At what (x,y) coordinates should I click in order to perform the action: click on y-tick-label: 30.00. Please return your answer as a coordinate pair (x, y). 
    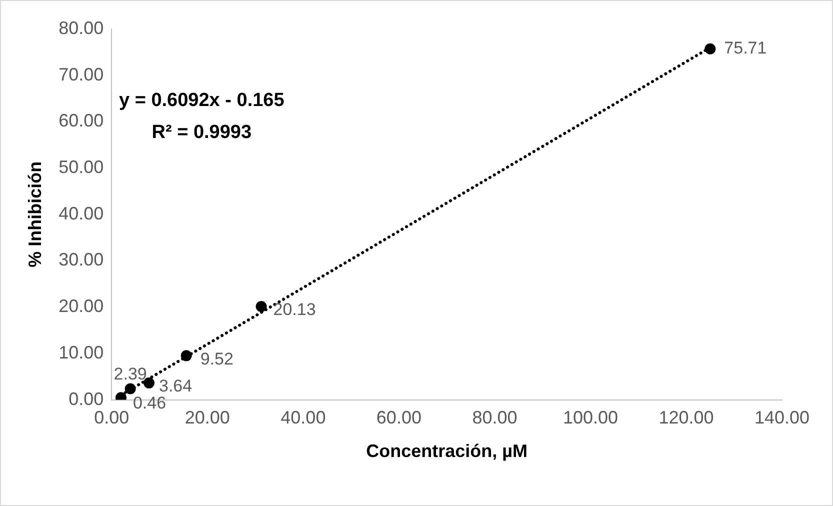
    Looking at the image, I should click on (81, 260).